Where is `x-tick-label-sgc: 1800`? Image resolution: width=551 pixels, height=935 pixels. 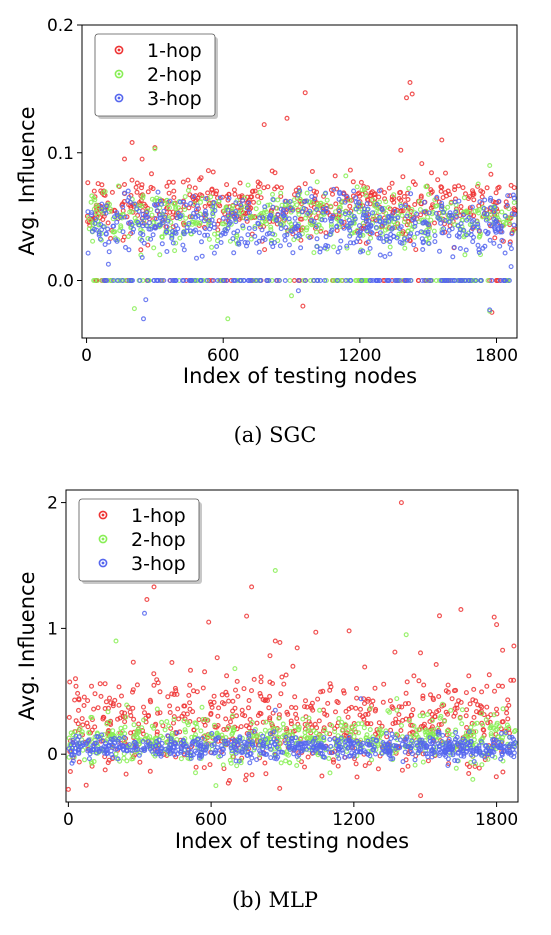
x-tick-label-sgc: 1800 is located at coordinates (496, 356).